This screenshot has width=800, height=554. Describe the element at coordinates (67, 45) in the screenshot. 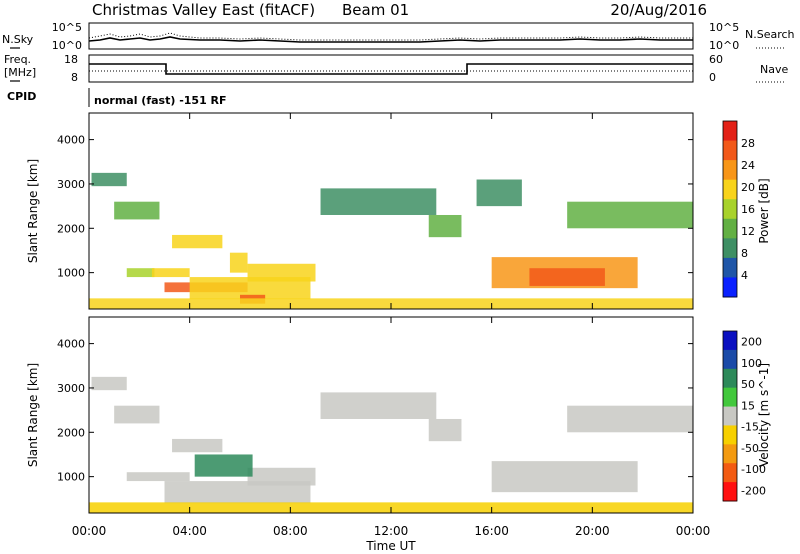

I see `noise-tick-bottom-left: 10^0` at that location.